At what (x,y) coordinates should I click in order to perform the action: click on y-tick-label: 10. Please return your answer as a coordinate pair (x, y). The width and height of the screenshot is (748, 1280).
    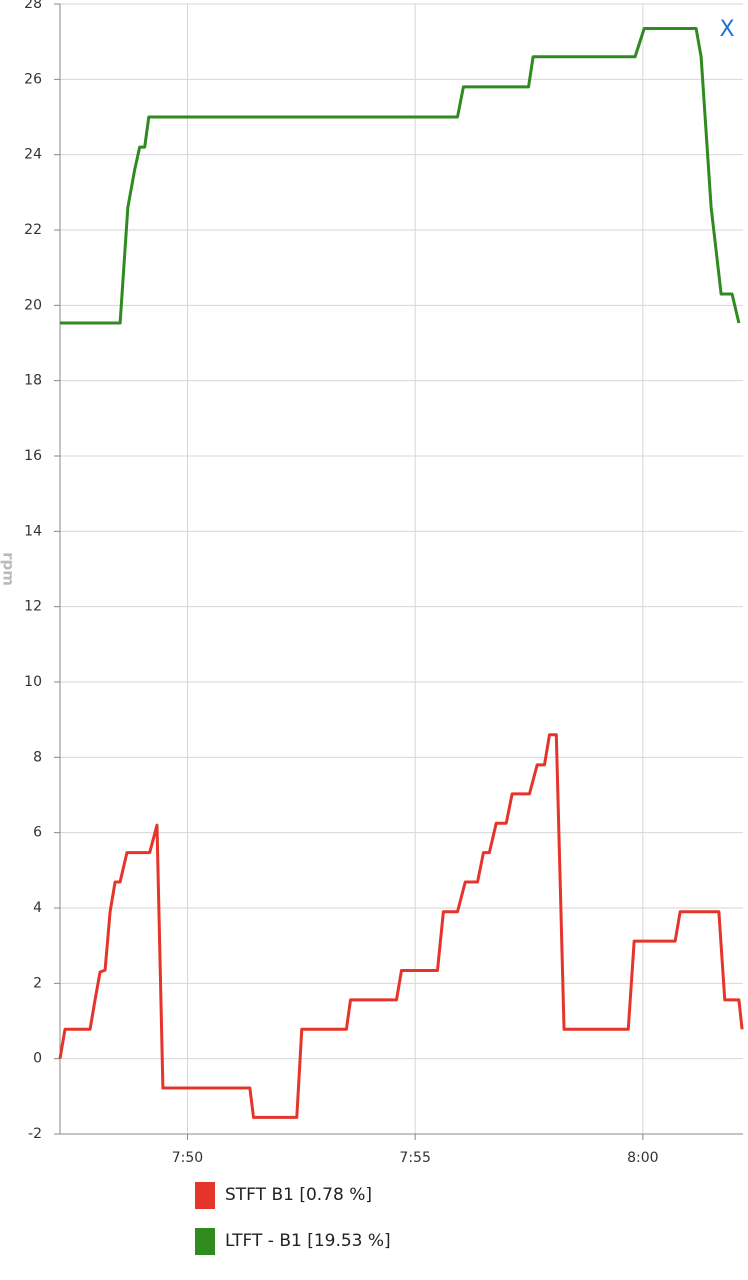
    Looking at the image, I should click on (33, 682).